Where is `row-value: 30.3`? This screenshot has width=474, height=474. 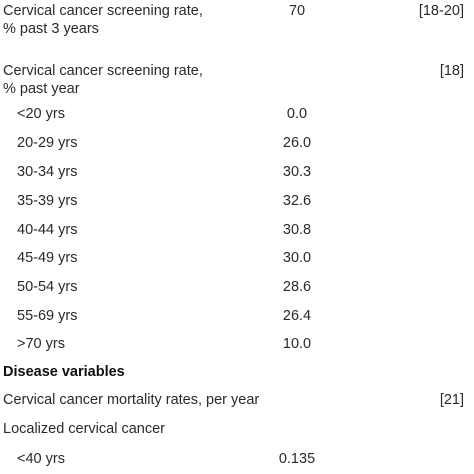
row-value: 30.3 is located at coordinates (297, 172).